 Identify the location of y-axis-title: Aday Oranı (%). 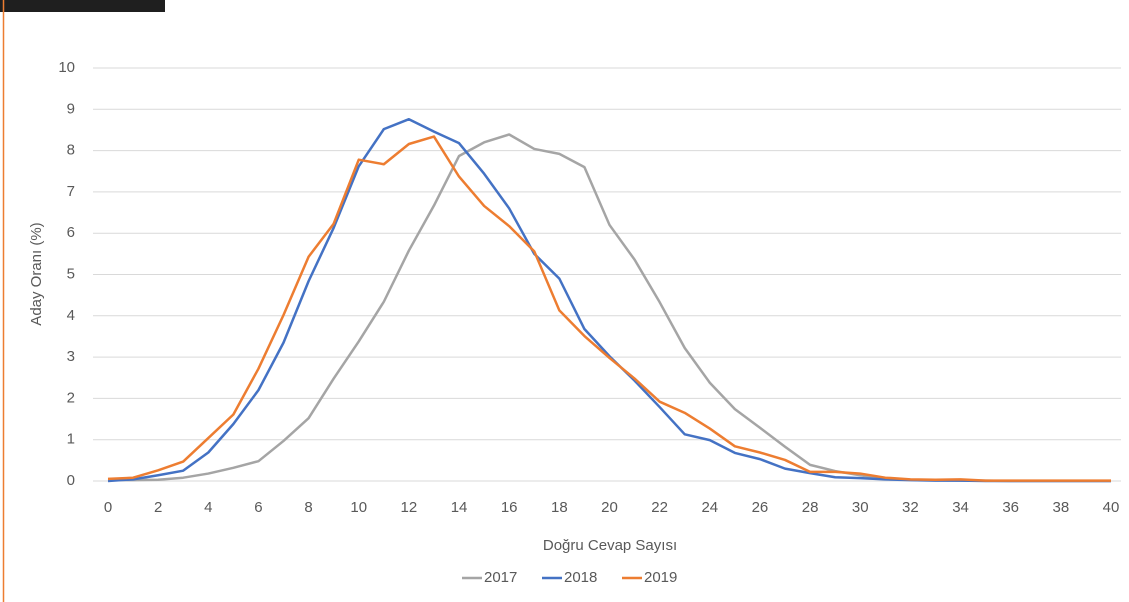
(36, 273).